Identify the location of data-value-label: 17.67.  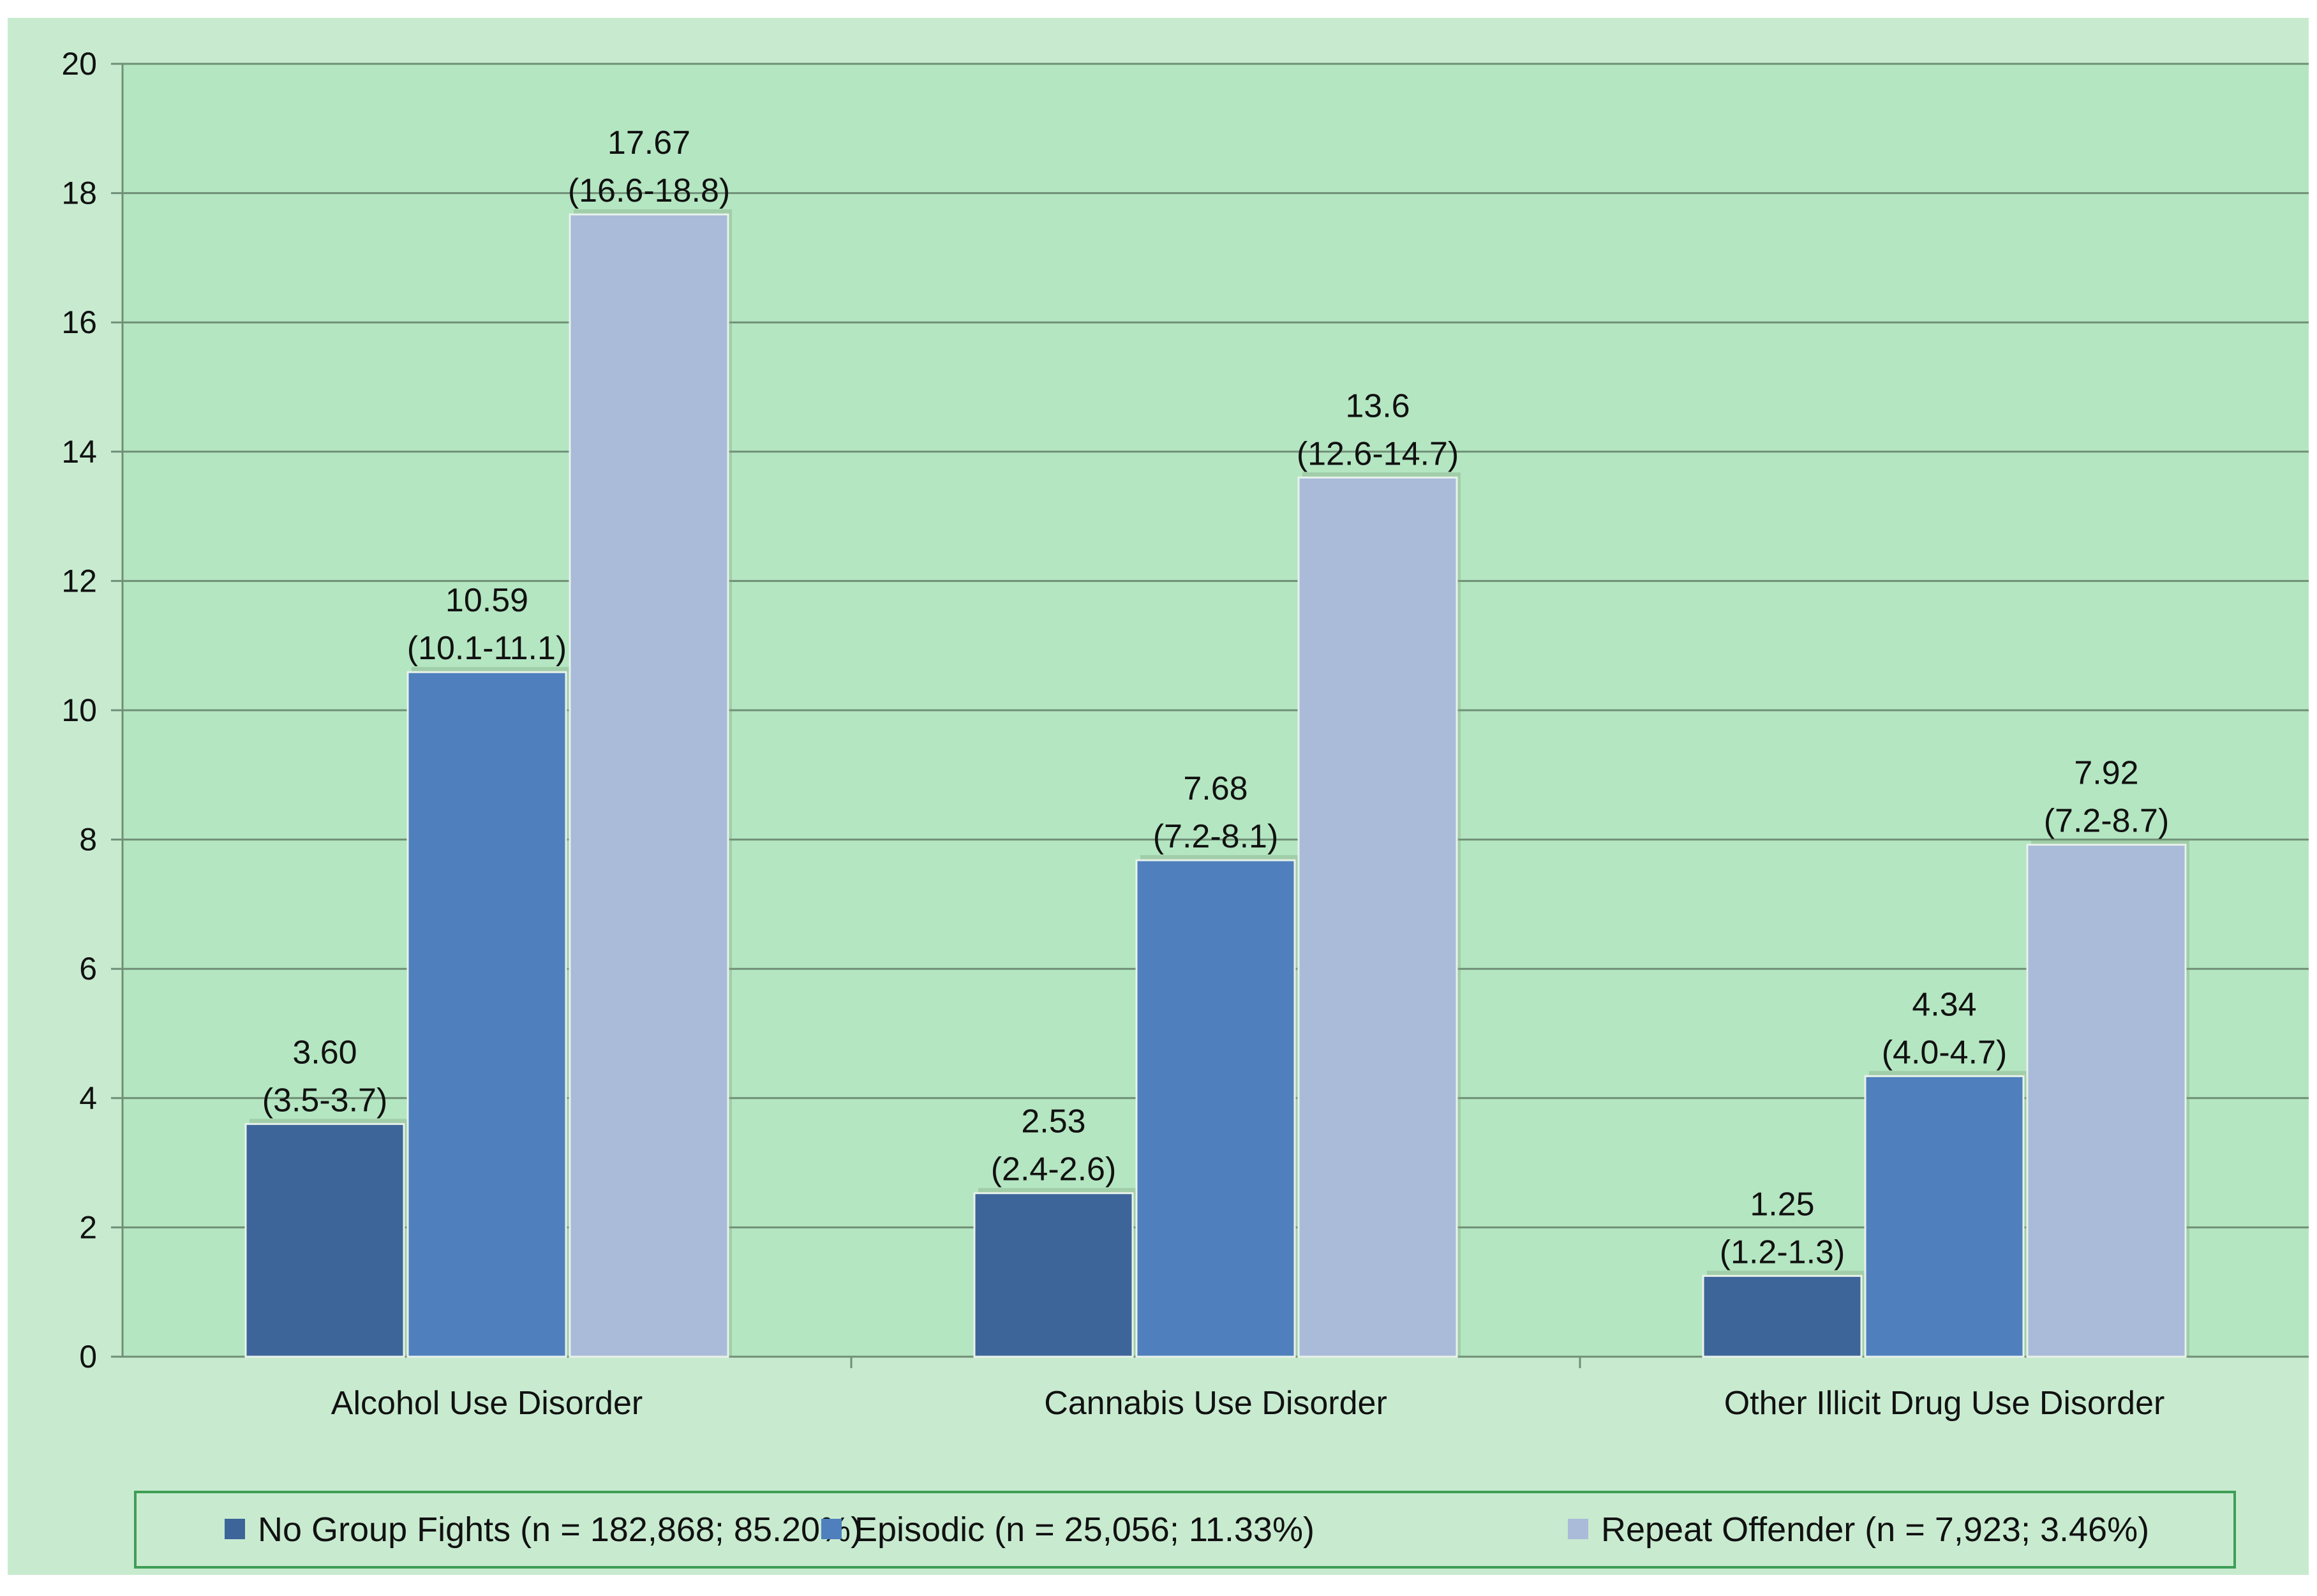
(649, 142).